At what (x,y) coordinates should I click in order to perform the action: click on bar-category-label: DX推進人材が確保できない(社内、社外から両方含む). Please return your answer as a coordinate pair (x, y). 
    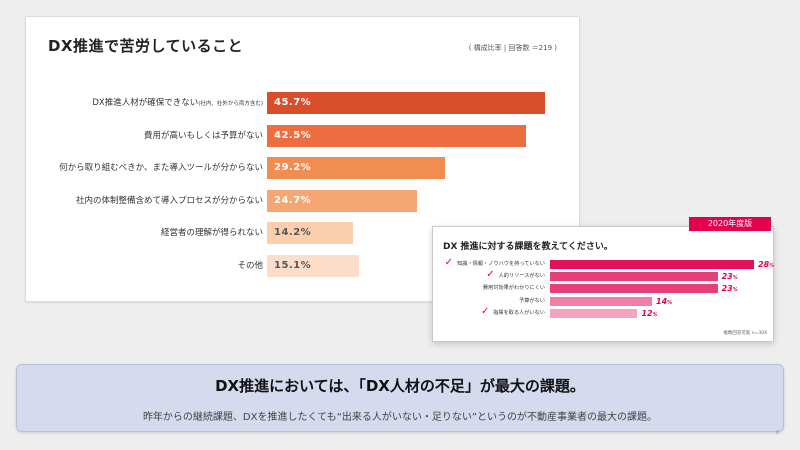
    Looking at the image, I should click on (177, 103).